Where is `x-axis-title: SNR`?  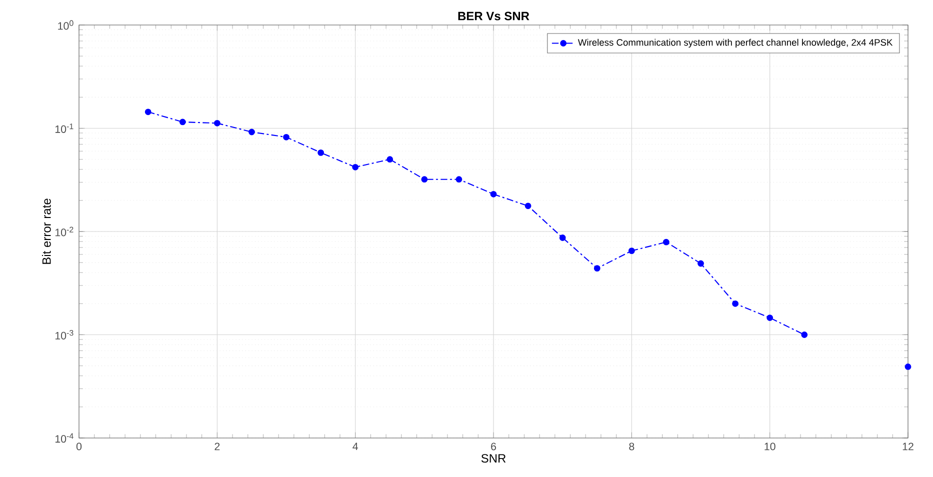
x-axis-title: SNR is located at coordinates (493, 458).